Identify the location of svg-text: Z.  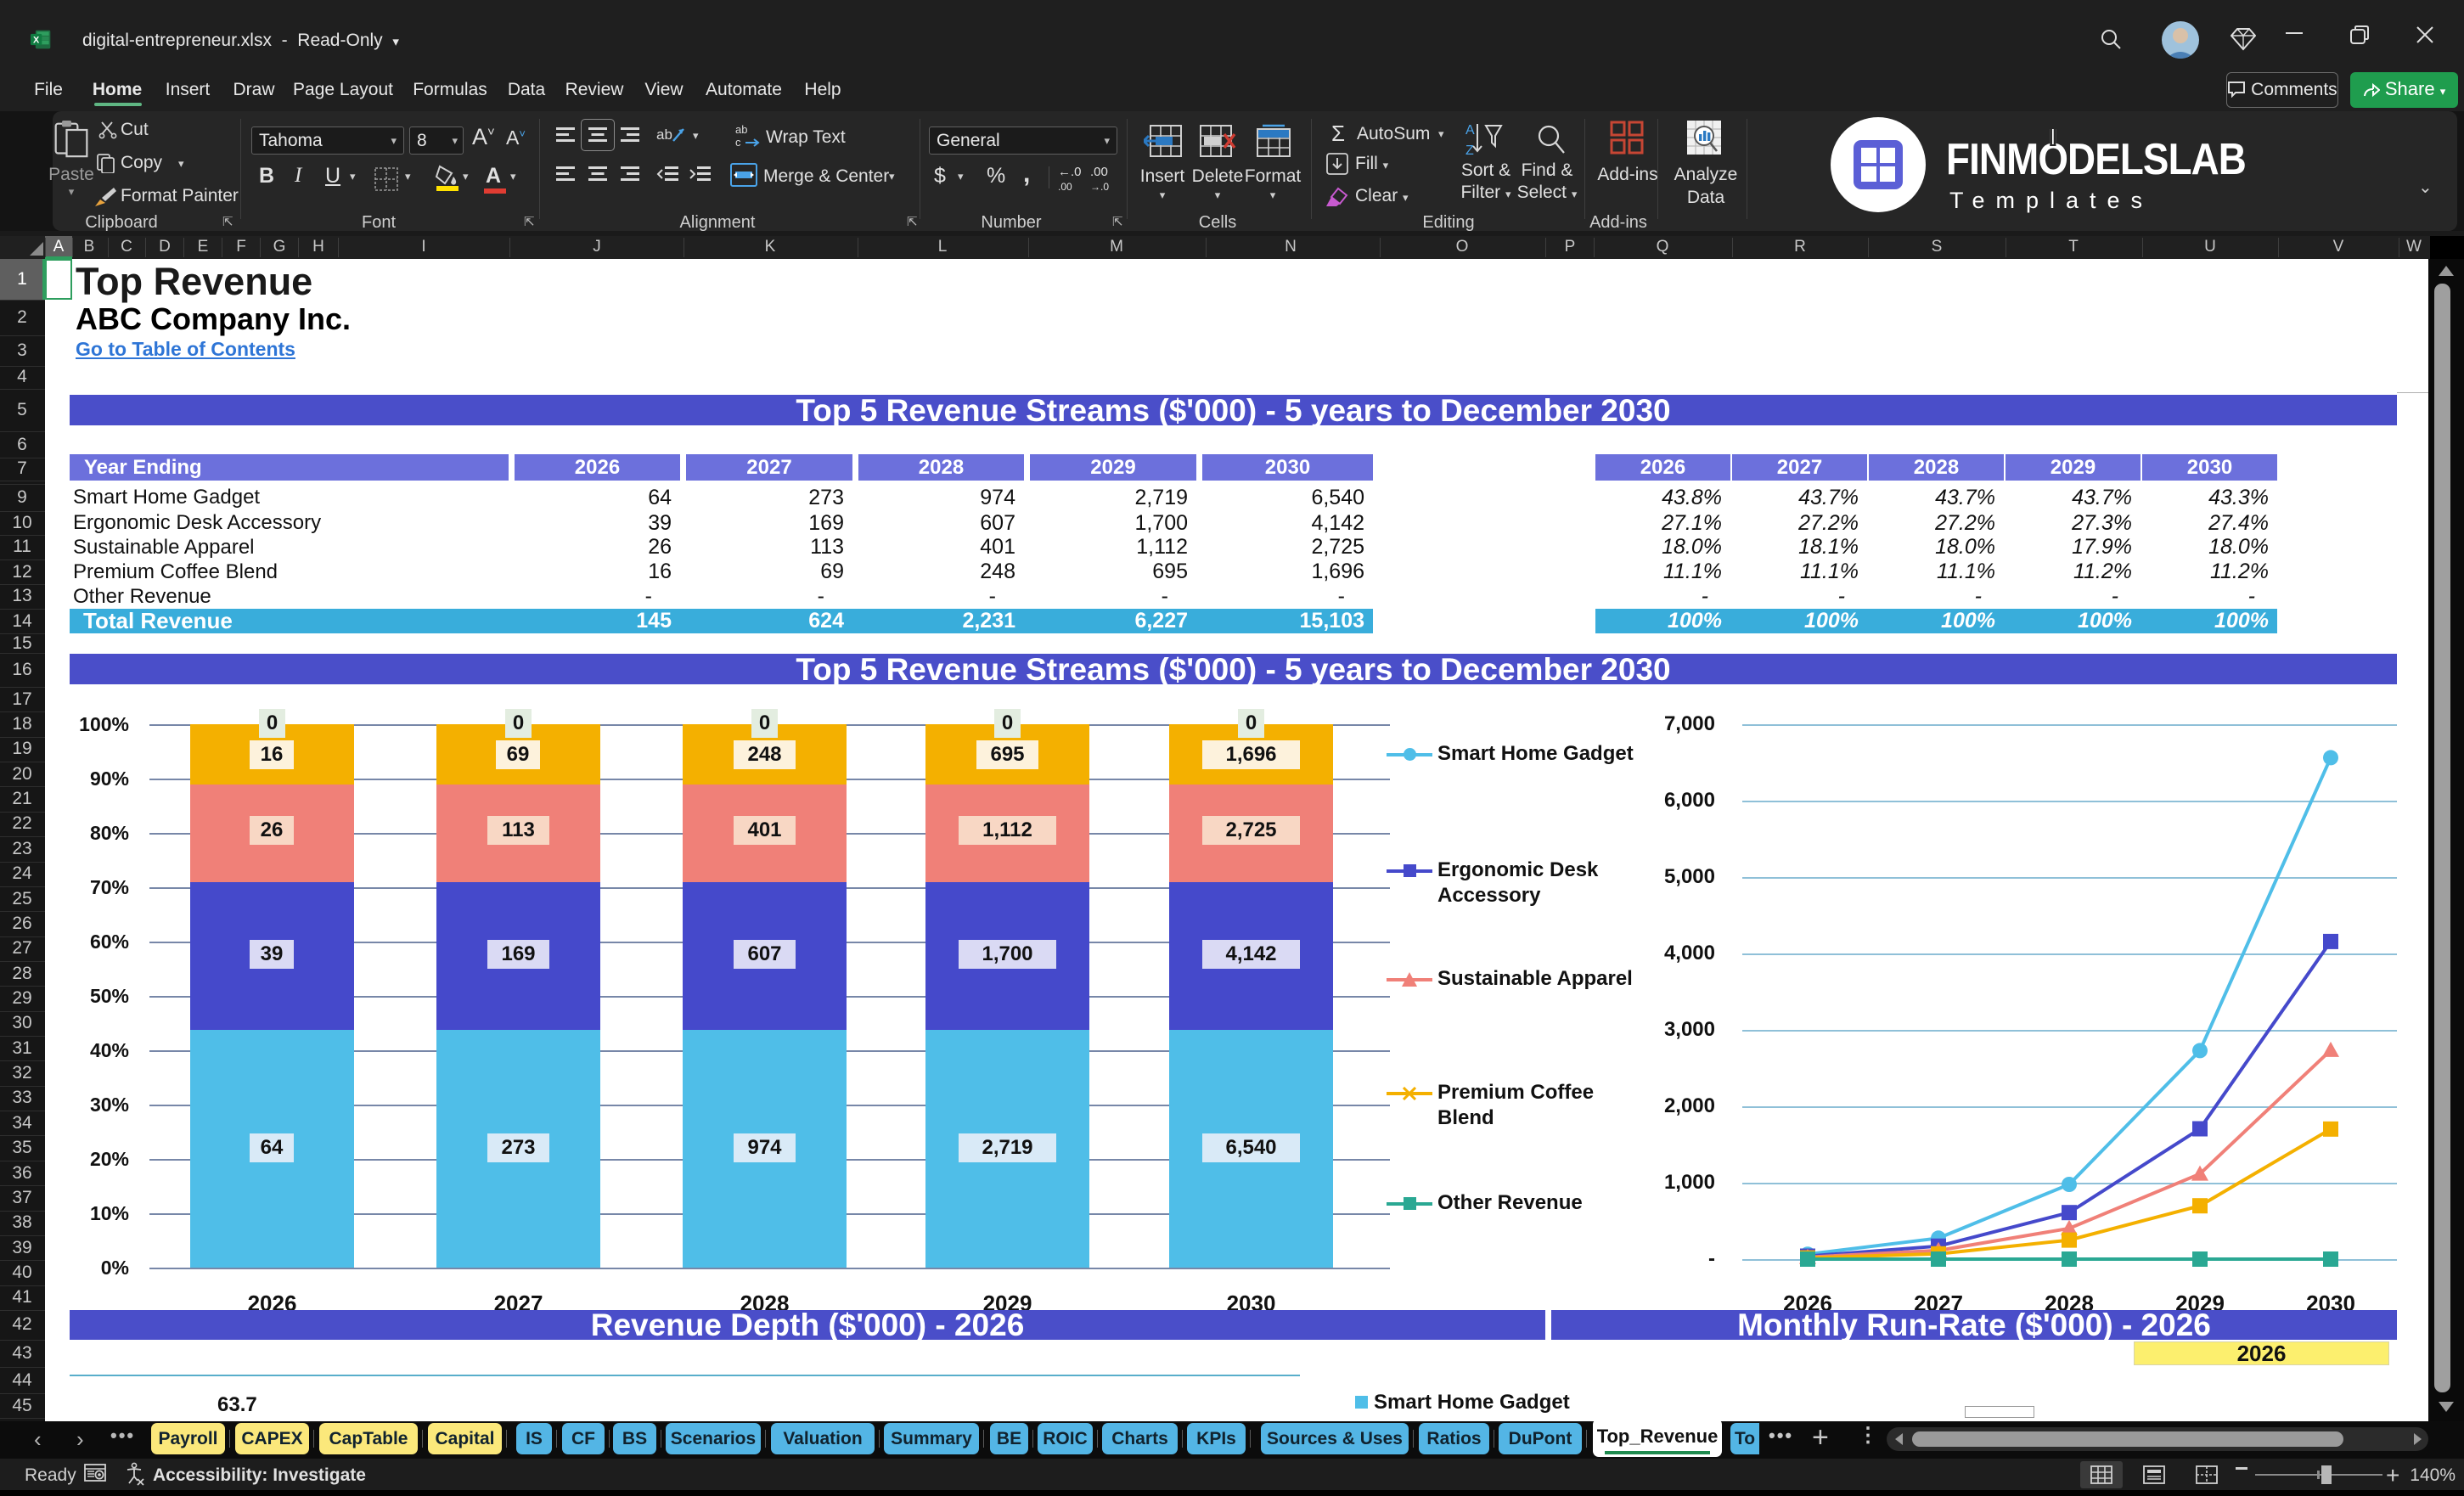
(1469, 150).